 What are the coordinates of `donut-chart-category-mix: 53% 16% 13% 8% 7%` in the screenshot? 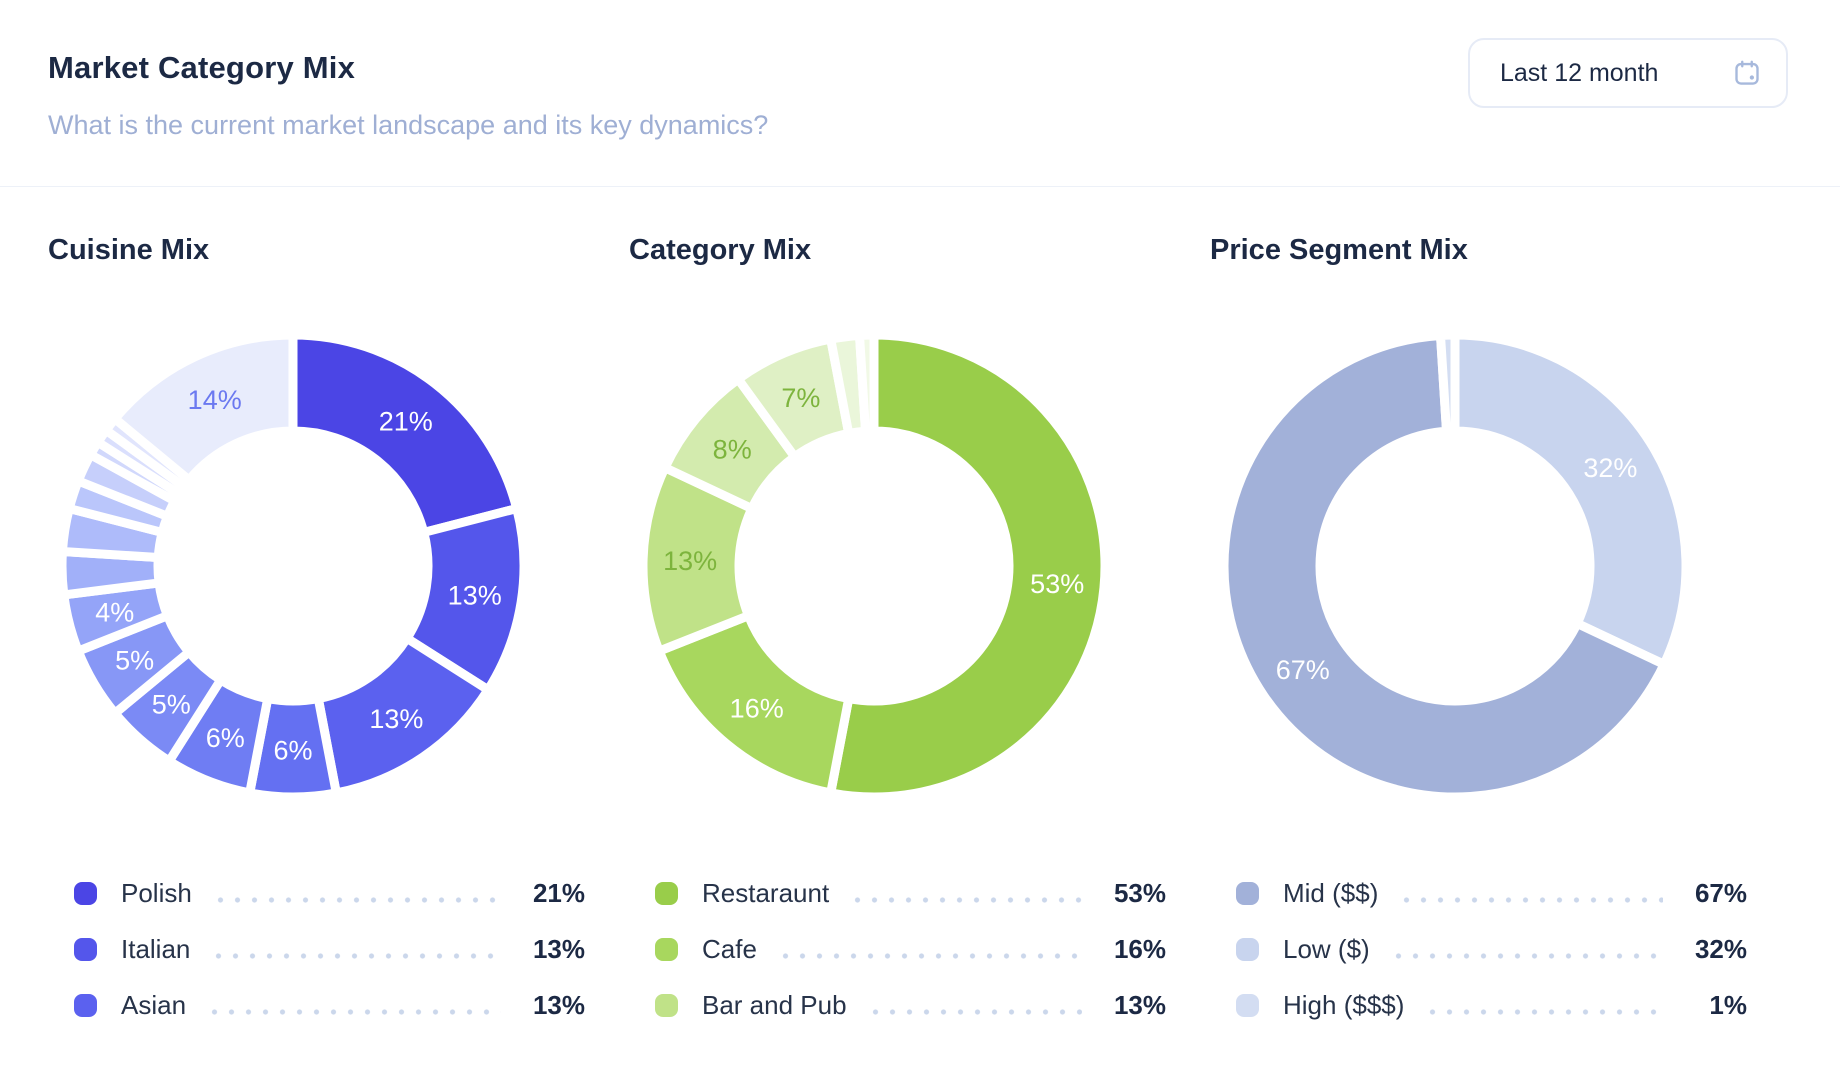 It's located at (874, 566).